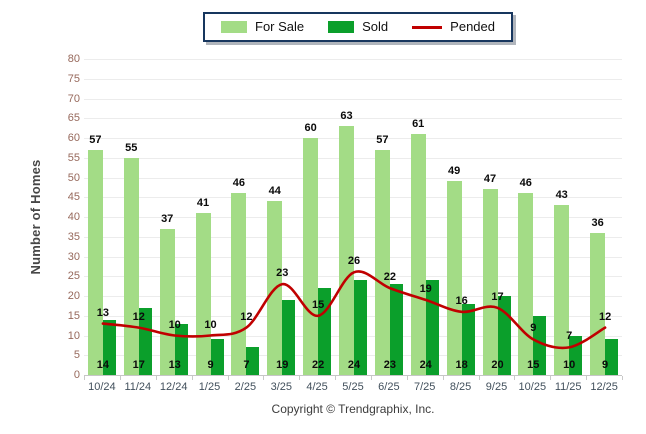 The width and height of the screenshot is (646, 434). I want to click on pended-value-label: 10, so click(174, 324).